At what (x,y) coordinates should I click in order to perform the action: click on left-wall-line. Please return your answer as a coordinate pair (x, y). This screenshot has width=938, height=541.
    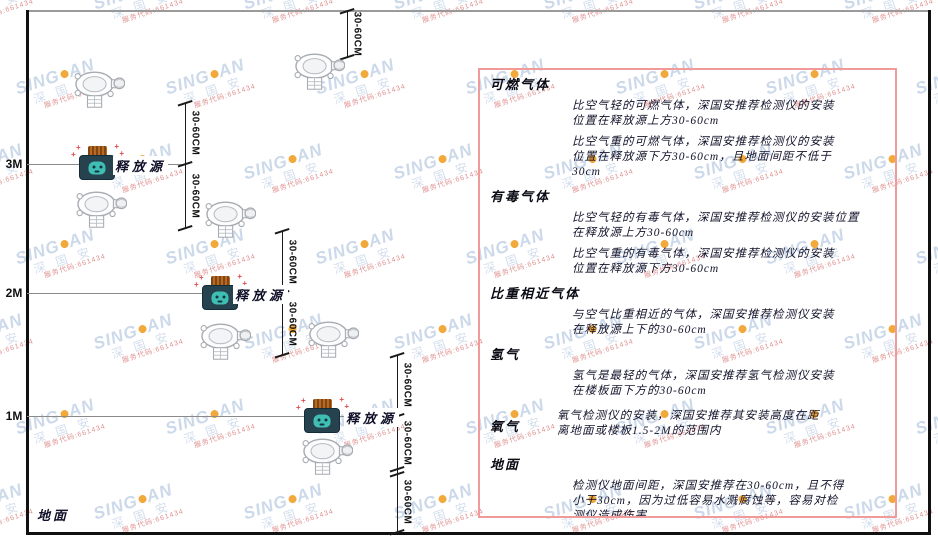
    Looking at the image, I should click on (27, 272).